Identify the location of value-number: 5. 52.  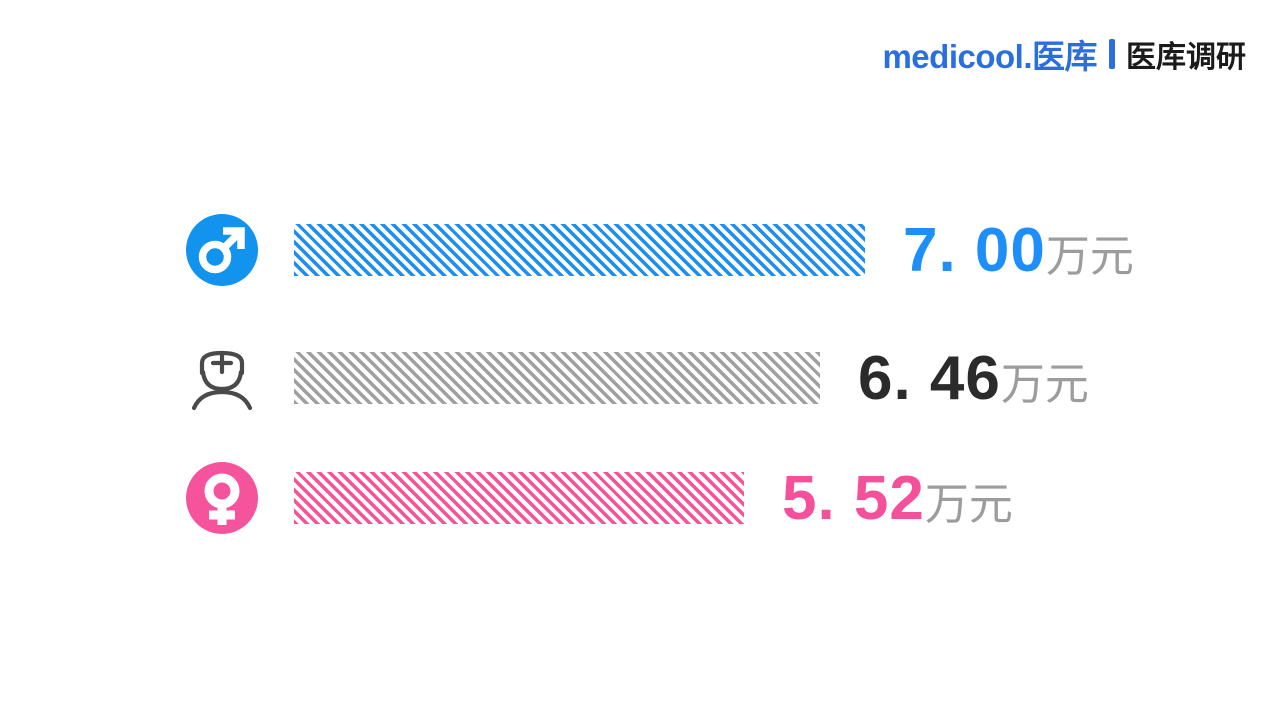
(853, 498).